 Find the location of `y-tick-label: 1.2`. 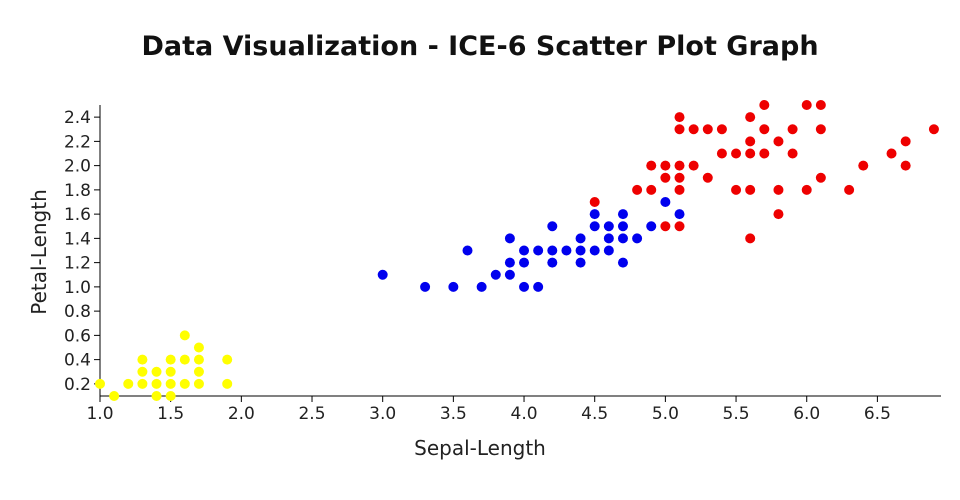

y-tick-label: 1.2 is located at coordinates (77, 264).